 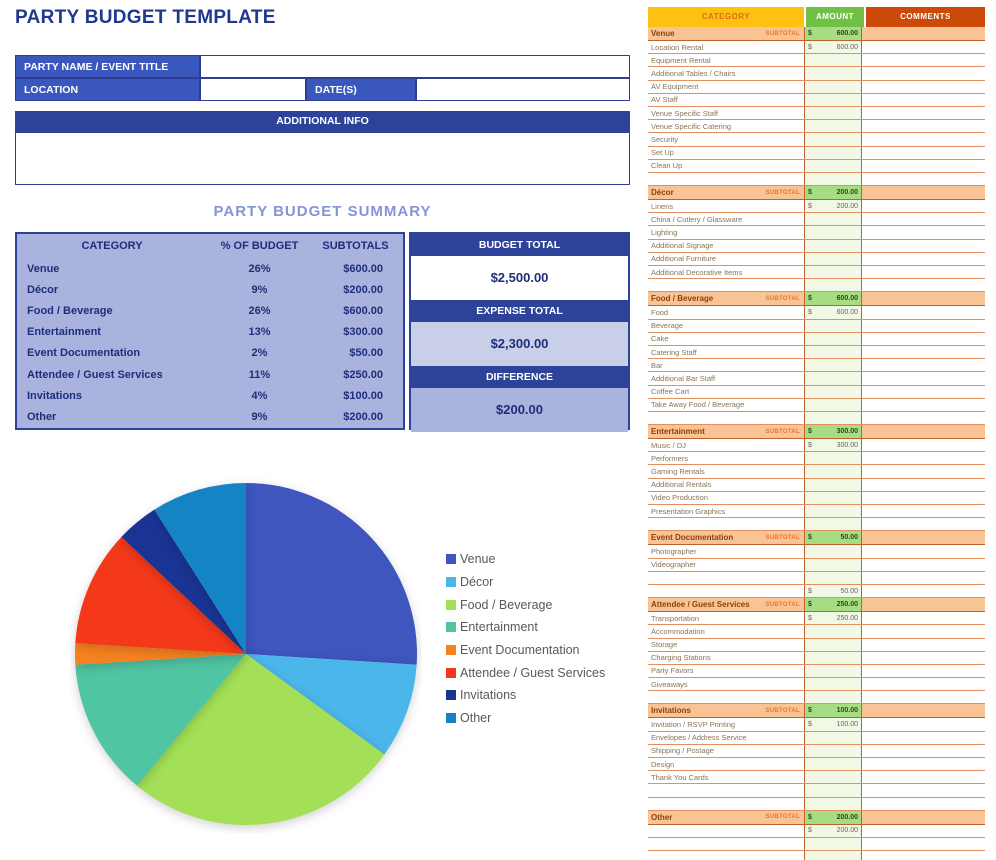 What do you see at coordinates (833, 618) in the screenshot?
I see `item-amount-cell: $250.00` at bounding box center [833, 618].